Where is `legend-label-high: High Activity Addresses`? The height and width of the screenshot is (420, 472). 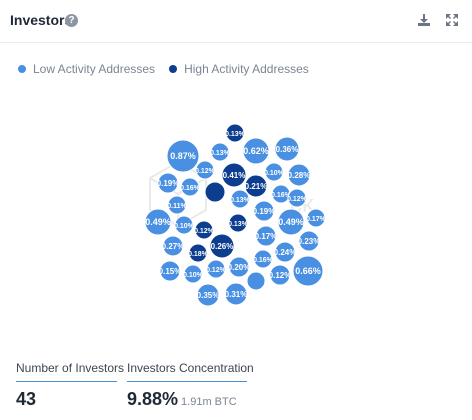
legend-label-high: High Activity Addresses is located at coordinates (246, 69).